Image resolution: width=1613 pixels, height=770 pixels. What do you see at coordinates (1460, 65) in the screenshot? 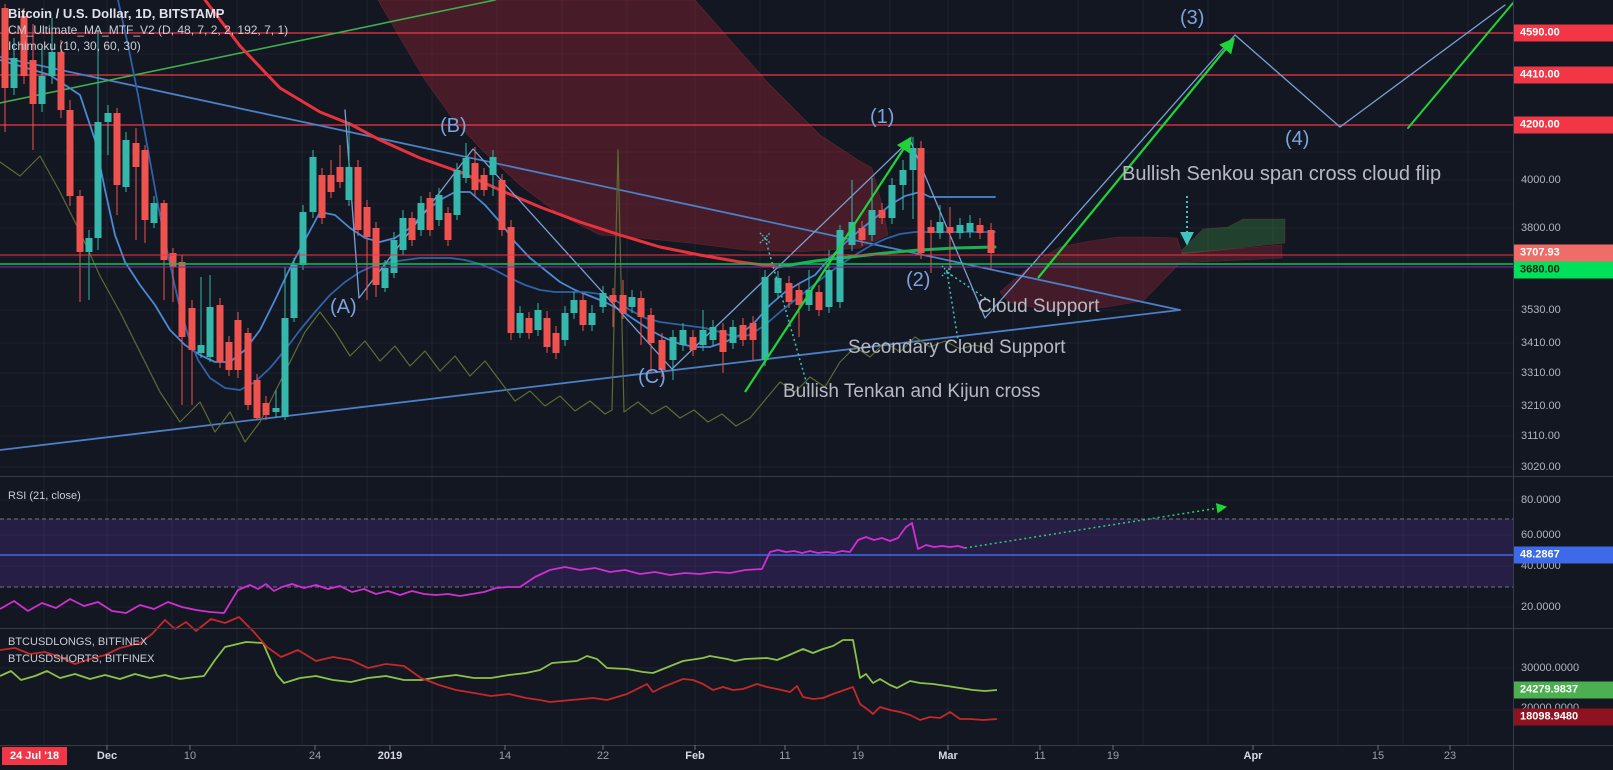
I see `green-trendline-right` at bounding box center [1460, 65].